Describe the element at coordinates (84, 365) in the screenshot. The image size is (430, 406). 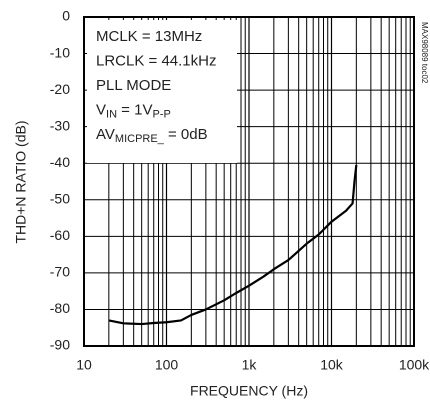
I see `x-tick-label: 10` at that location.